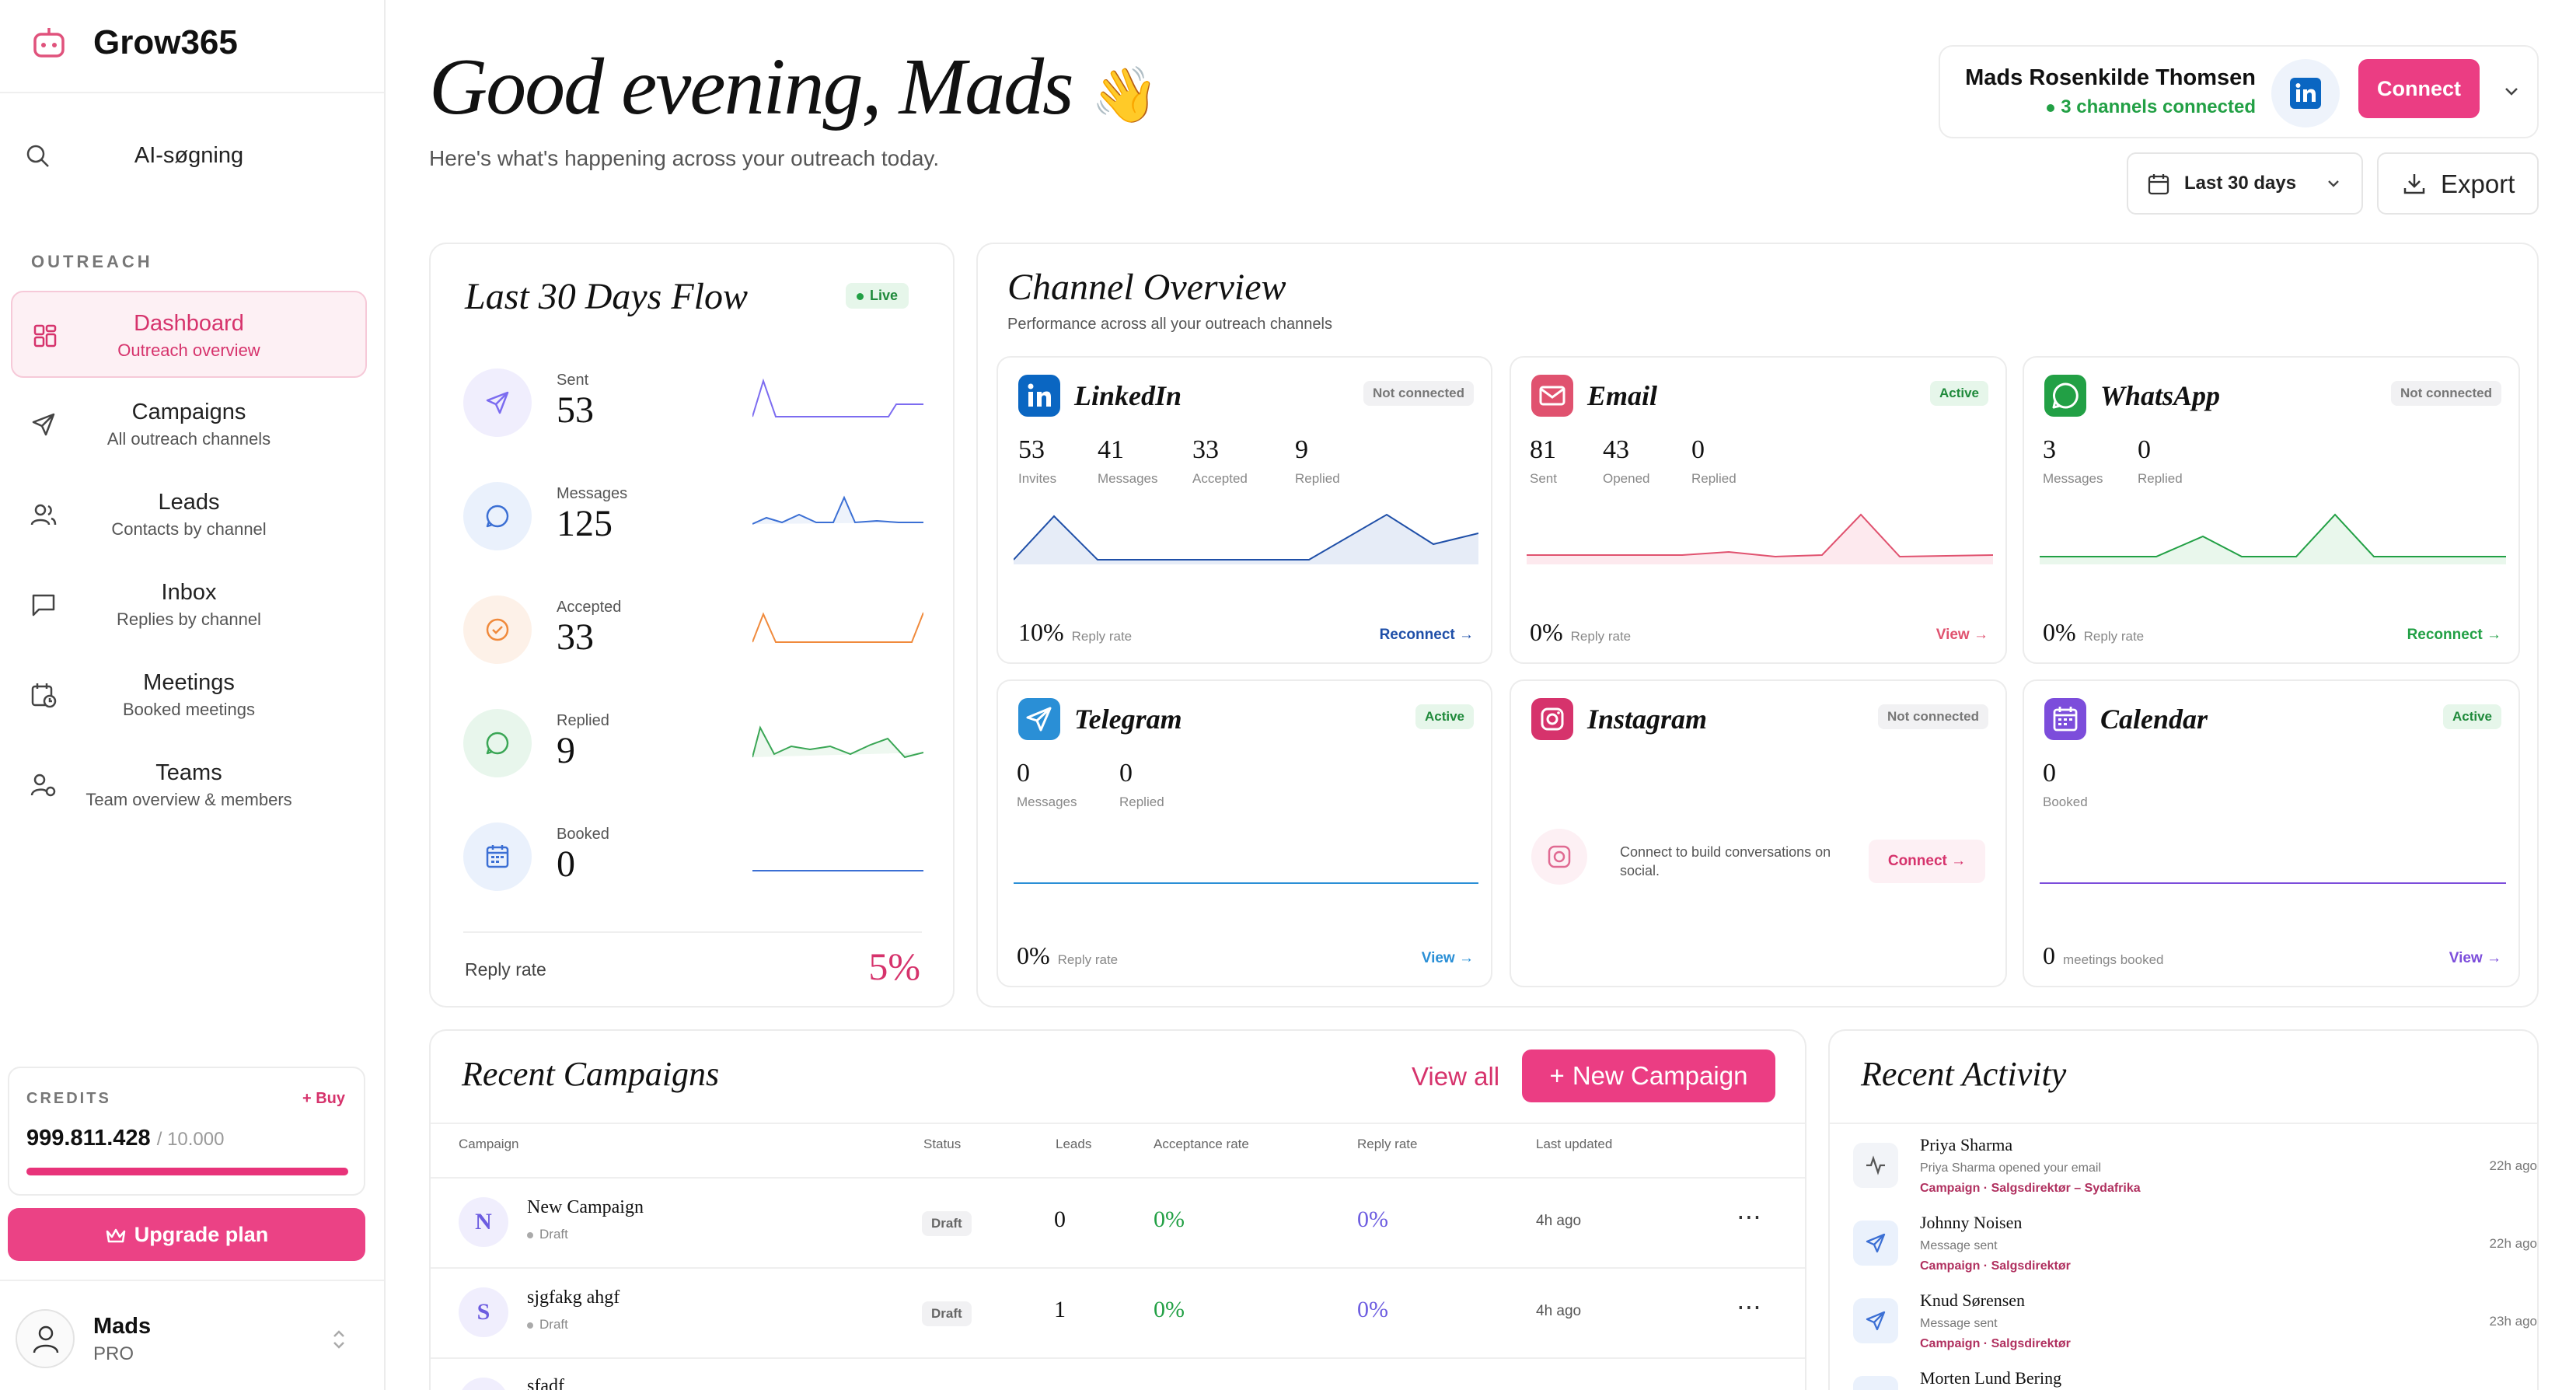  I want to click on sidebar-item-leads: Leads Contacts by channel, so click(189, 514).